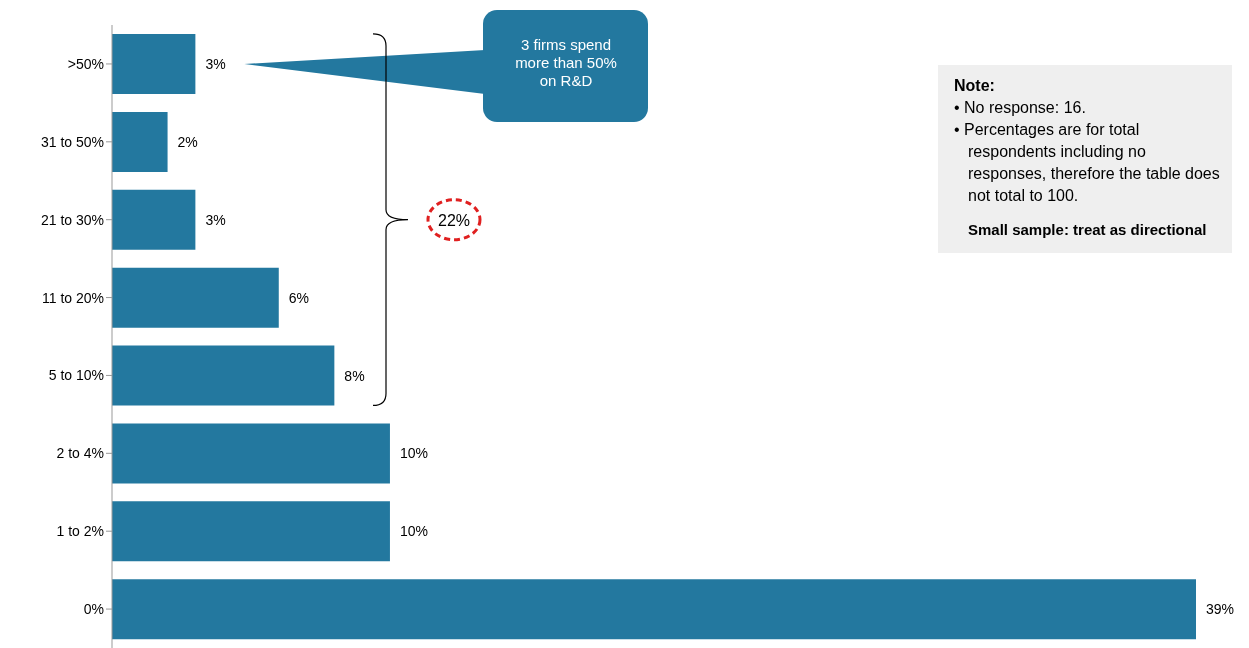 The width and height of the screenshot is (1249, 648). Describe the element at coordinates (187, 141) in the screenshot. I see `data-label: 2%` at that location.